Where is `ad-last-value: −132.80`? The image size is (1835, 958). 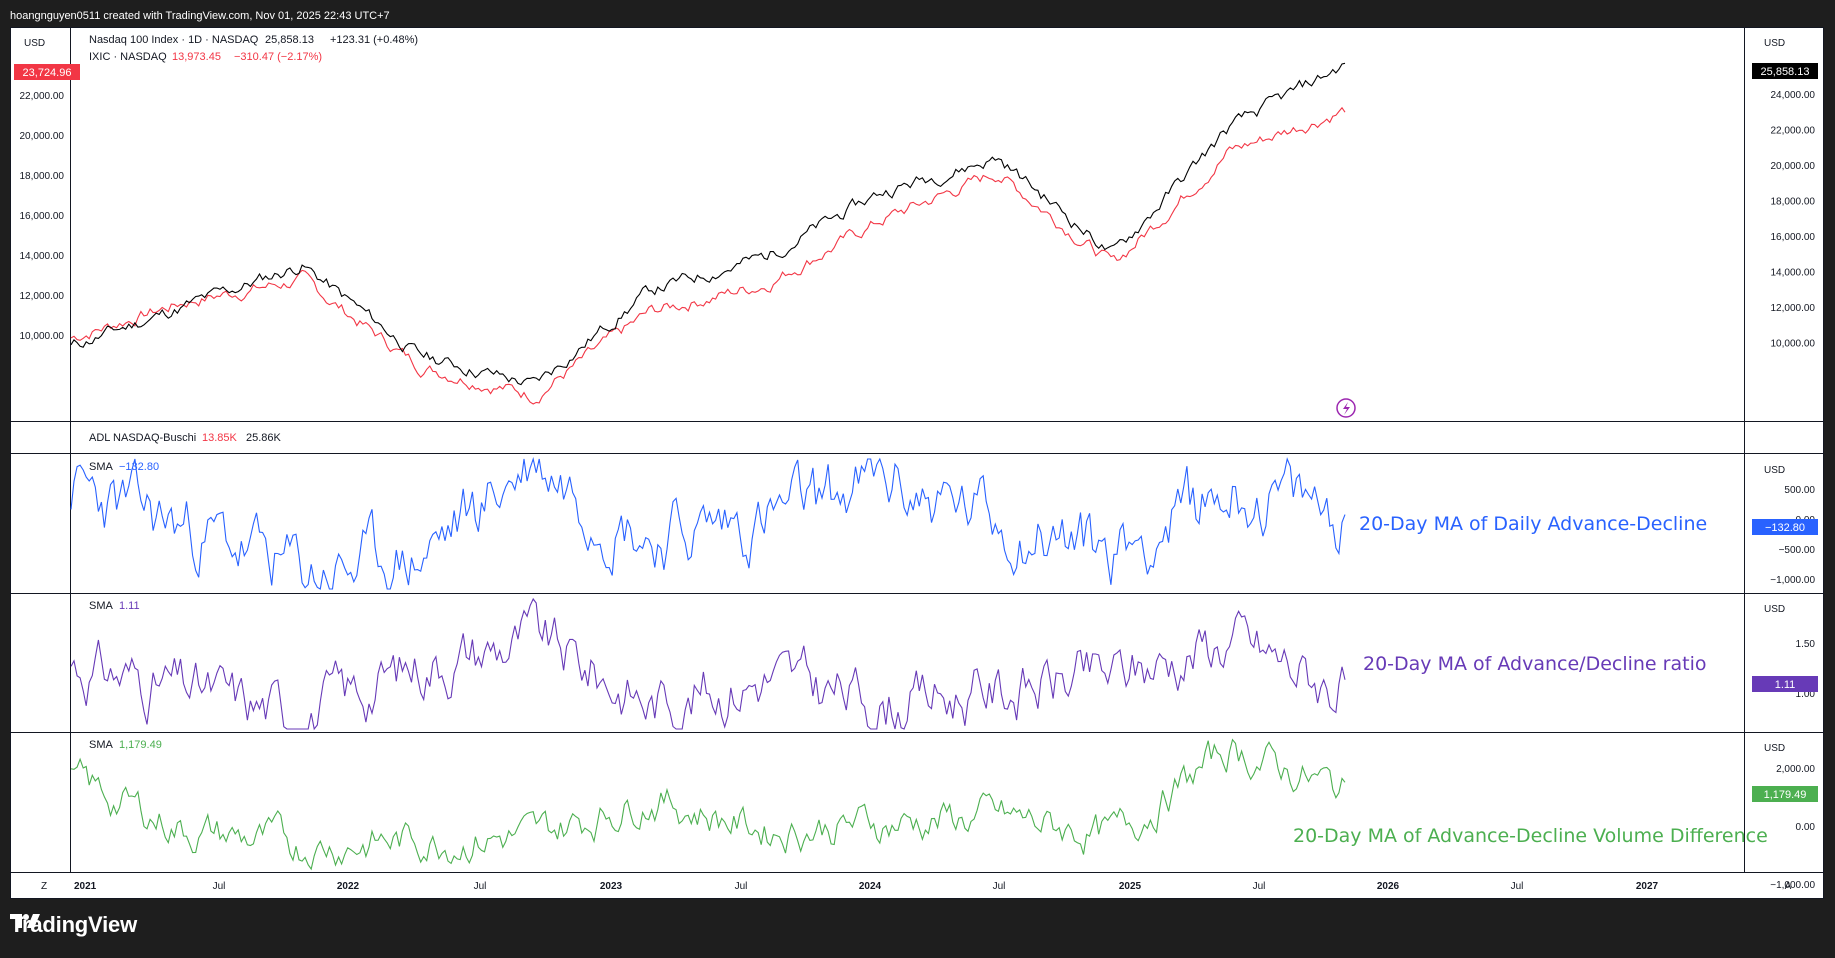
ad-last-value: −132.80 is located at coordinates (1785, 528).